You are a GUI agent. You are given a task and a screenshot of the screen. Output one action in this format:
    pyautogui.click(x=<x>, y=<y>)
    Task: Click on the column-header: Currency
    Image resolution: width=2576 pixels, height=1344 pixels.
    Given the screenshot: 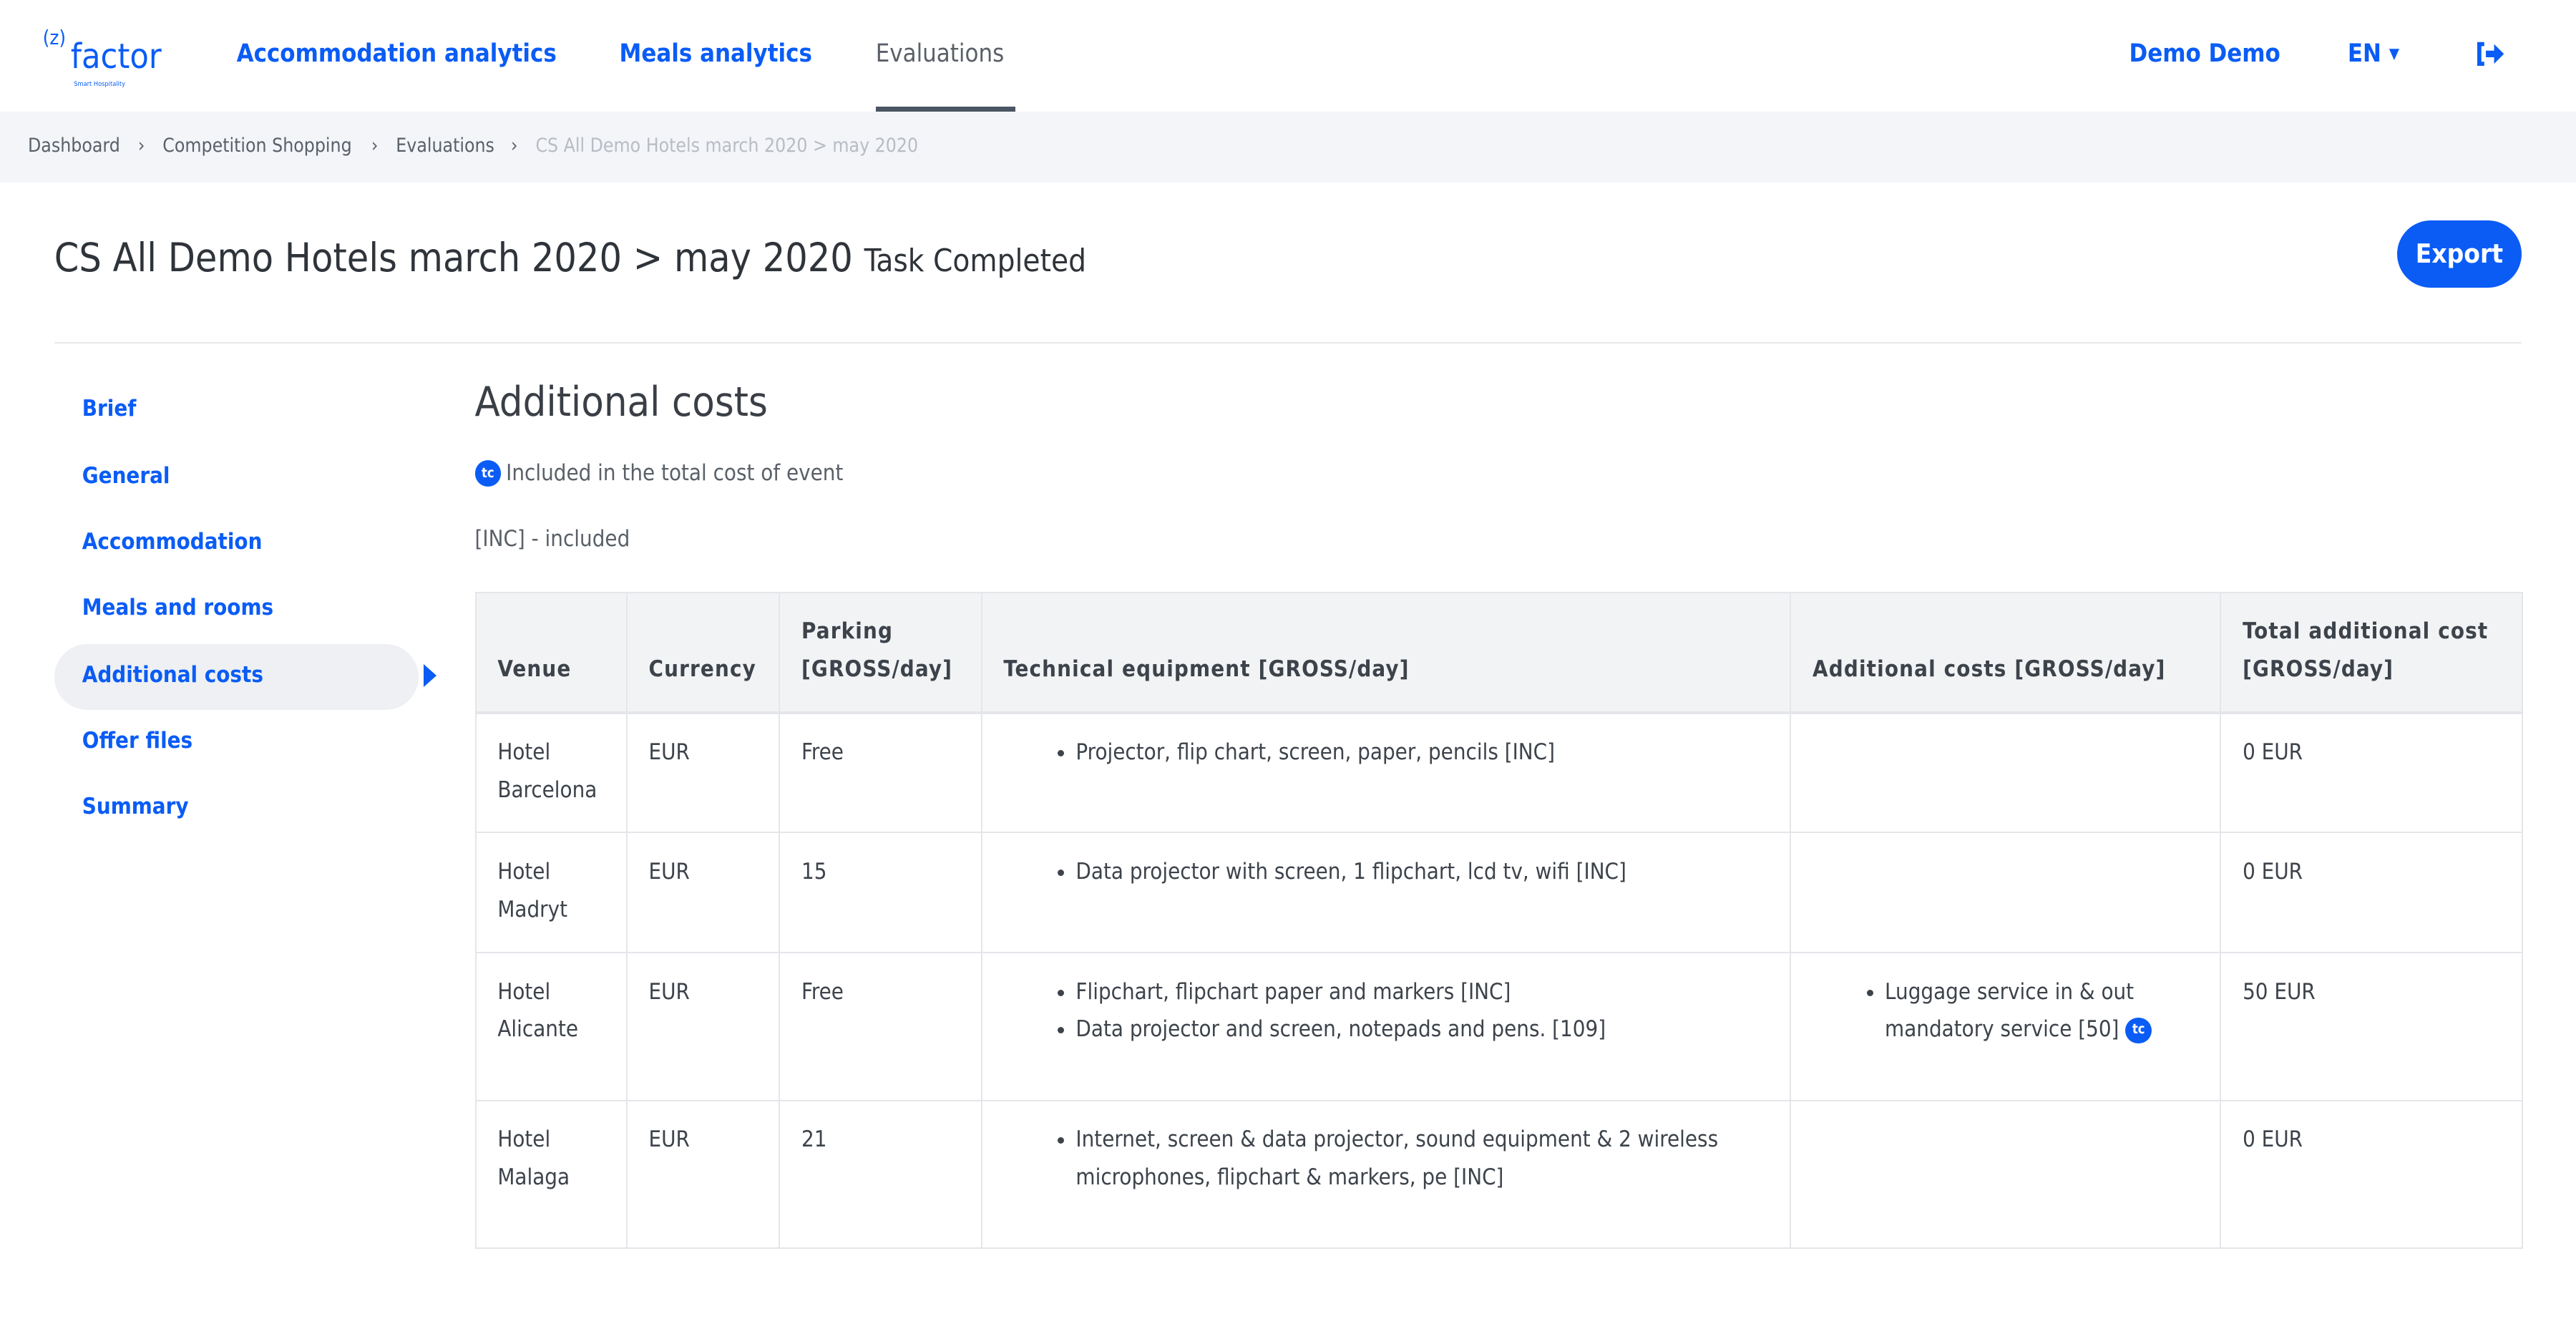 What is the action you would take?
    pyautogui.click(x=703, y=652)
    